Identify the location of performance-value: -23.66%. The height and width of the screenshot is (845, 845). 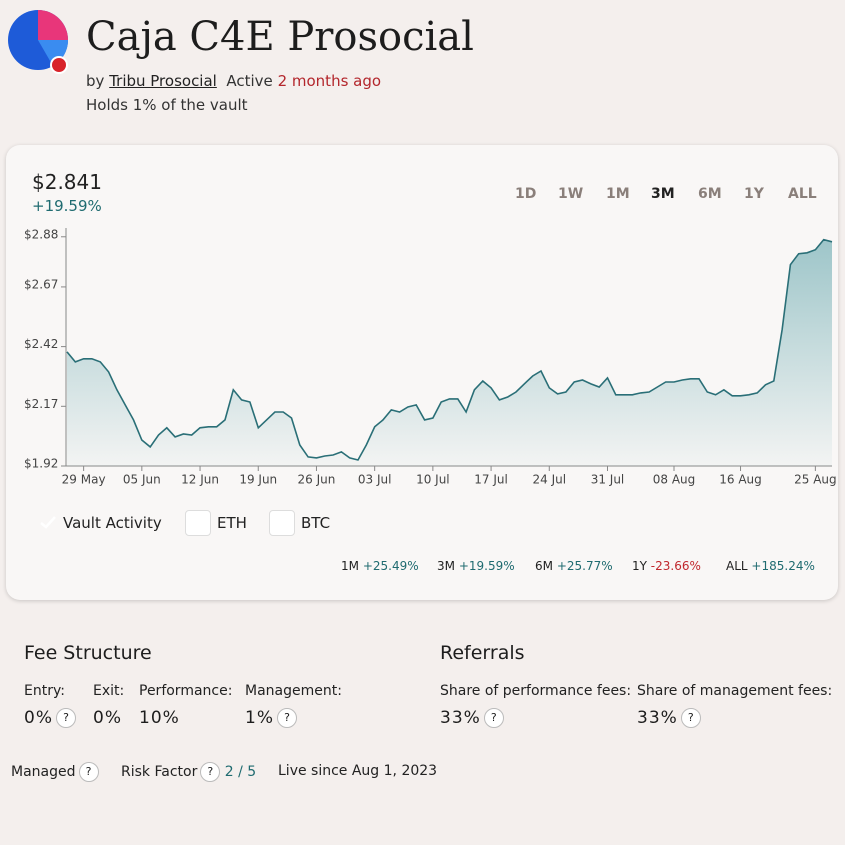
(675, 566).